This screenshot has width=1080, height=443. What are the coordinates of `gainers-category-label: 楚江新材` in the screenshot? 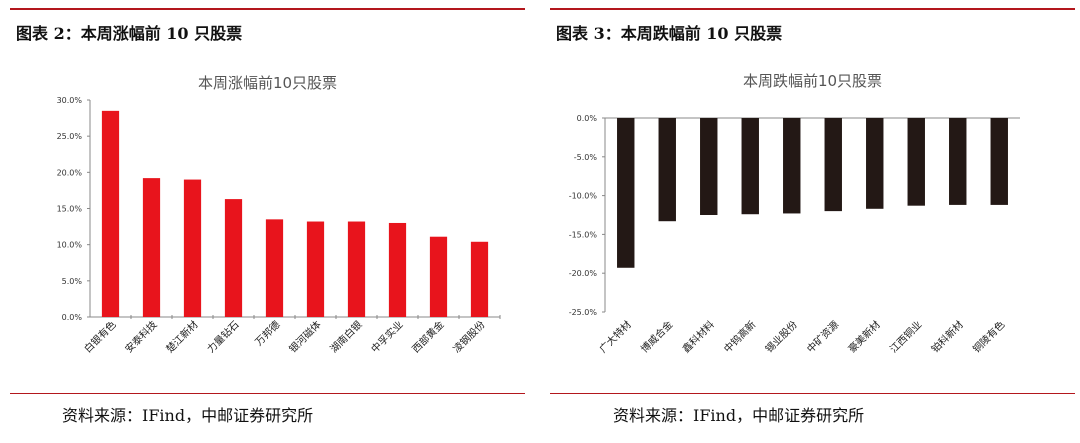 It's located at (181, 336).